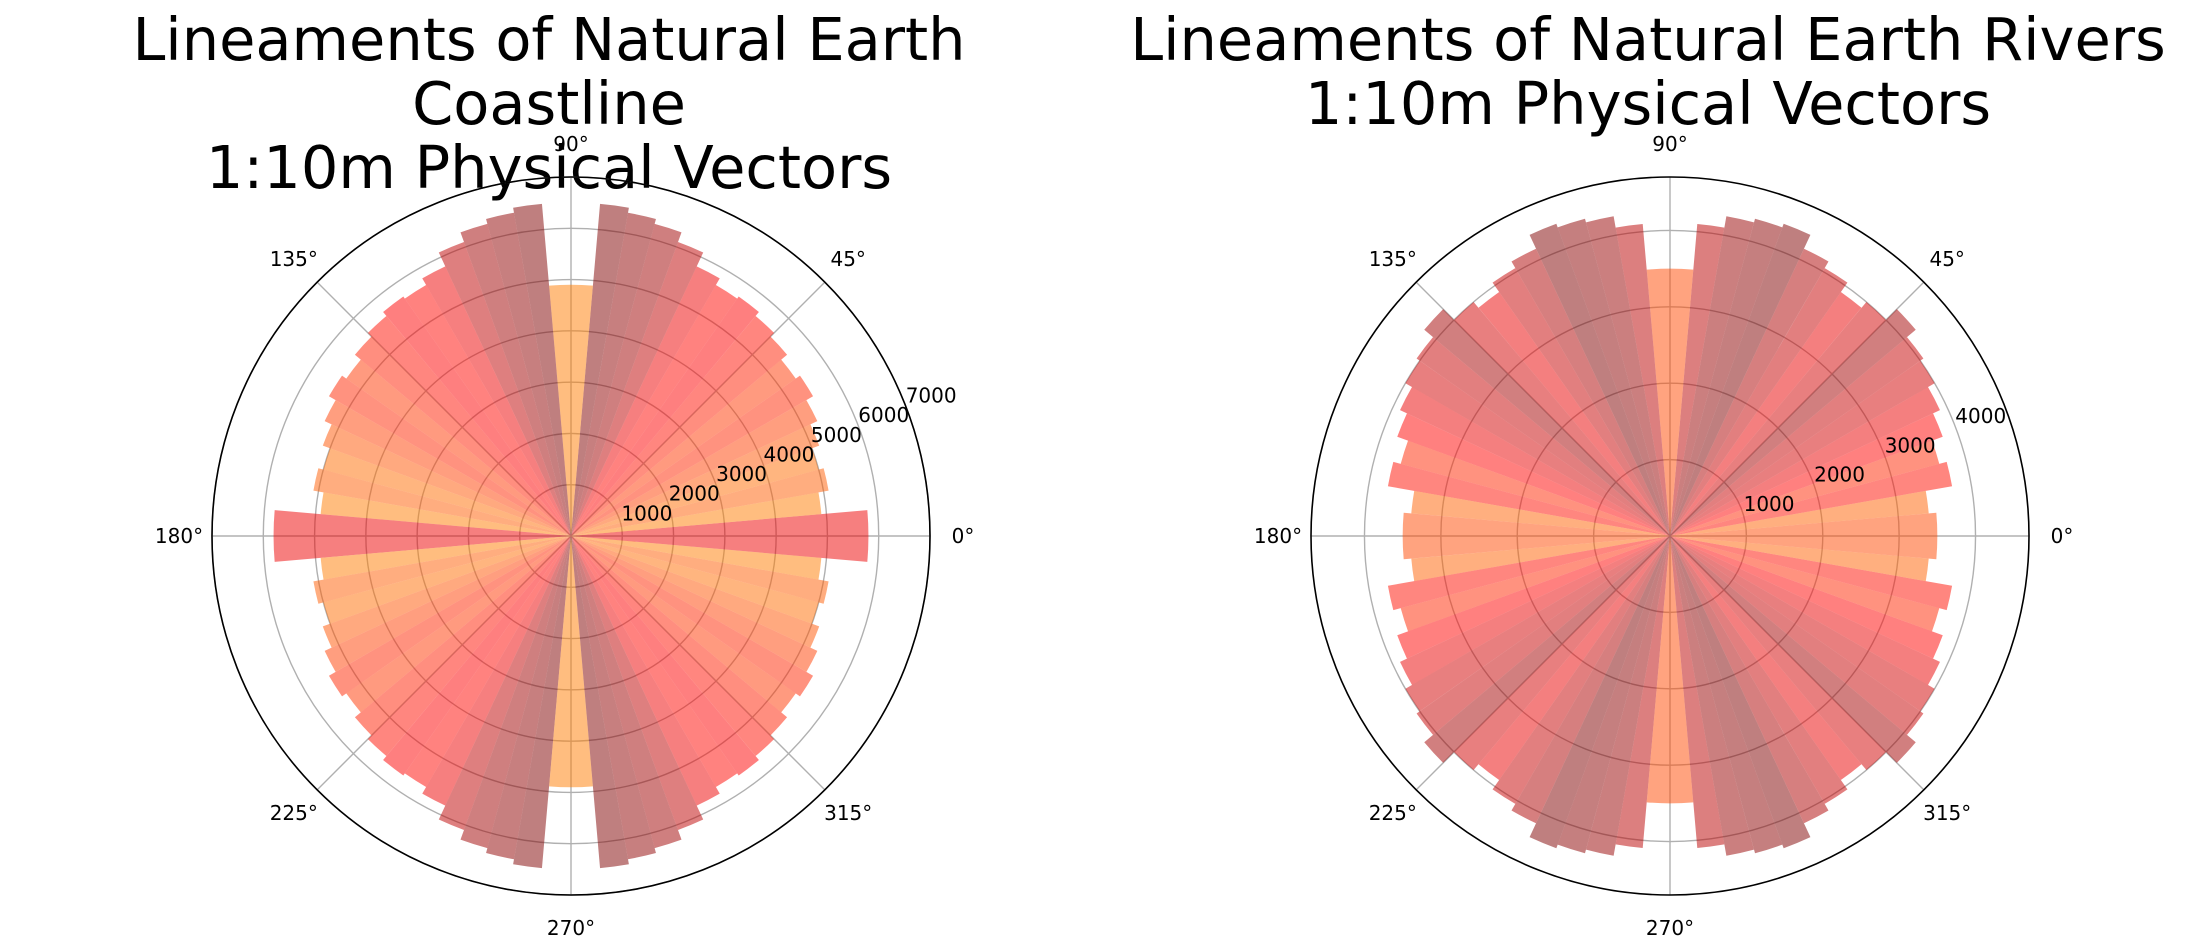 Image resolution: width=2197 pixels, height=951 pixels. I want to click on radial-tick-label: 6000, so click(883, 415).